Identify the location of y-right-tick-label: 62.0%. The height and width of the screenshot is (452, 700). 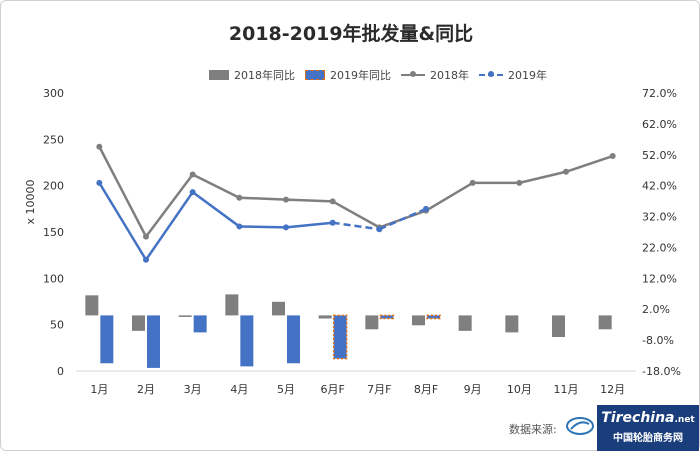
(659, 124).